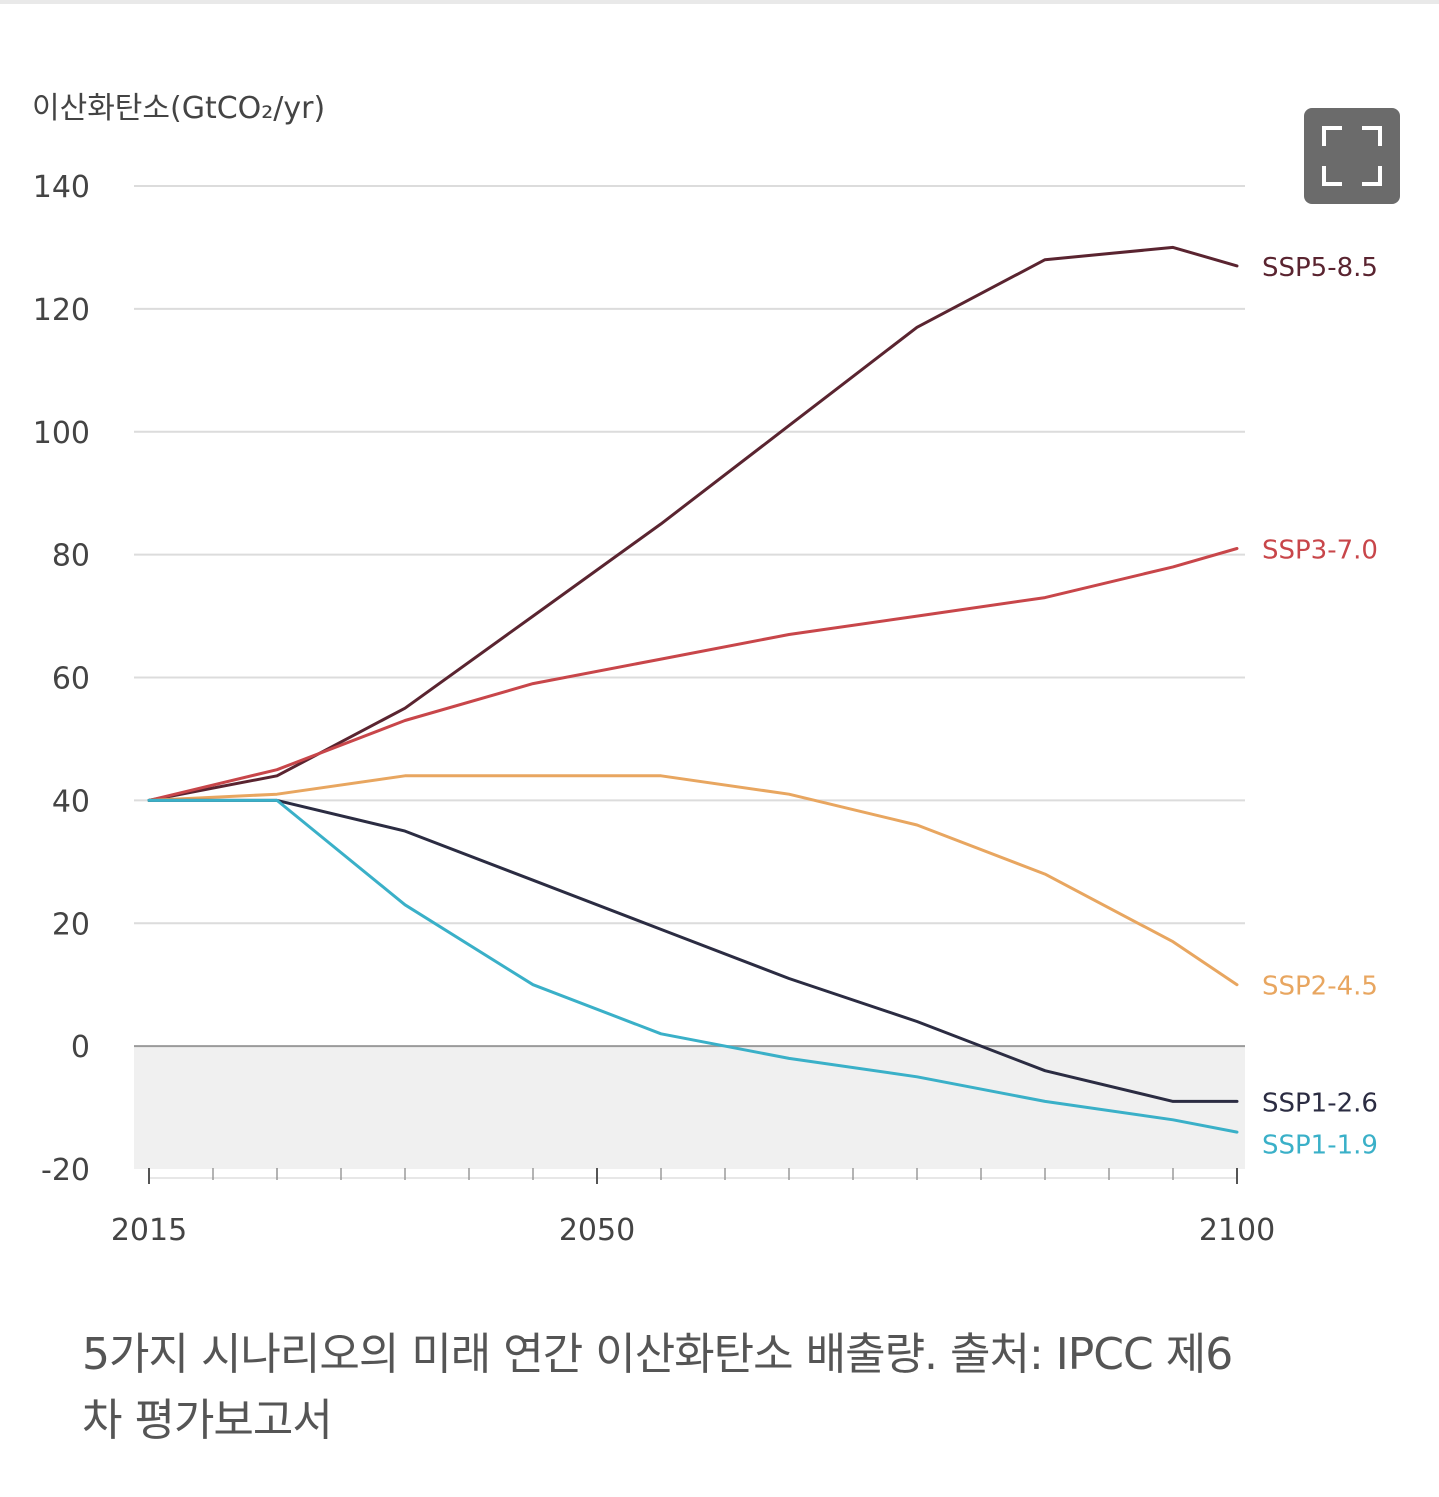 The image size is (1439, 1497). Describe the element at coordinates (689, 1107) in the screenshot. I see `negative-region-shade` at that location.